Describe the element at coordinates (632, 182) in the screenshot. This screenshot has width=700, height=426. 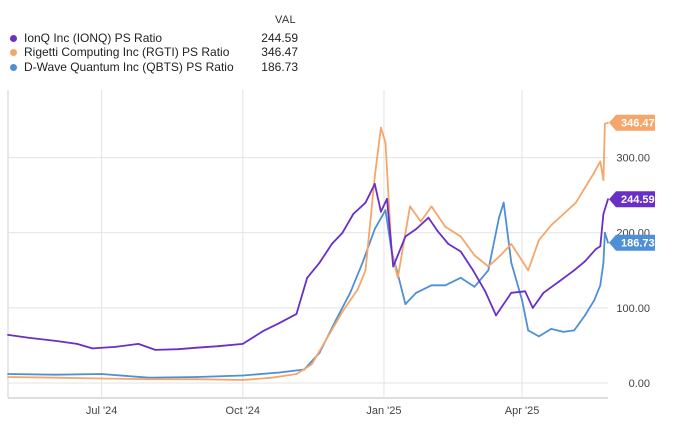
I see `end-value-tags: 244.59 346.47 186.73` at that location.